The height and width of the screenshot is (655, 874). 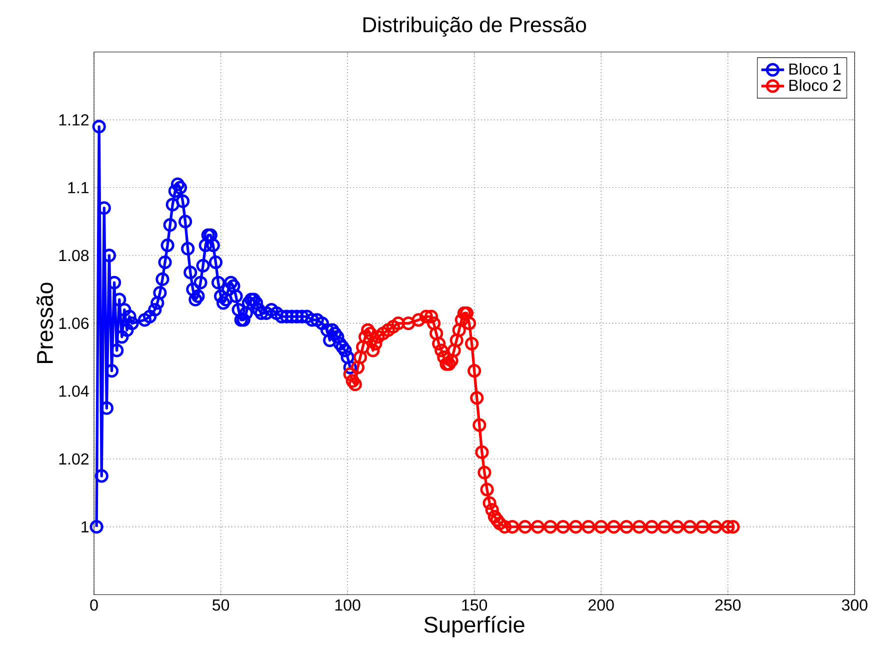 I want to click on y-tick-label: 1.12, so click(x=73, y=120).